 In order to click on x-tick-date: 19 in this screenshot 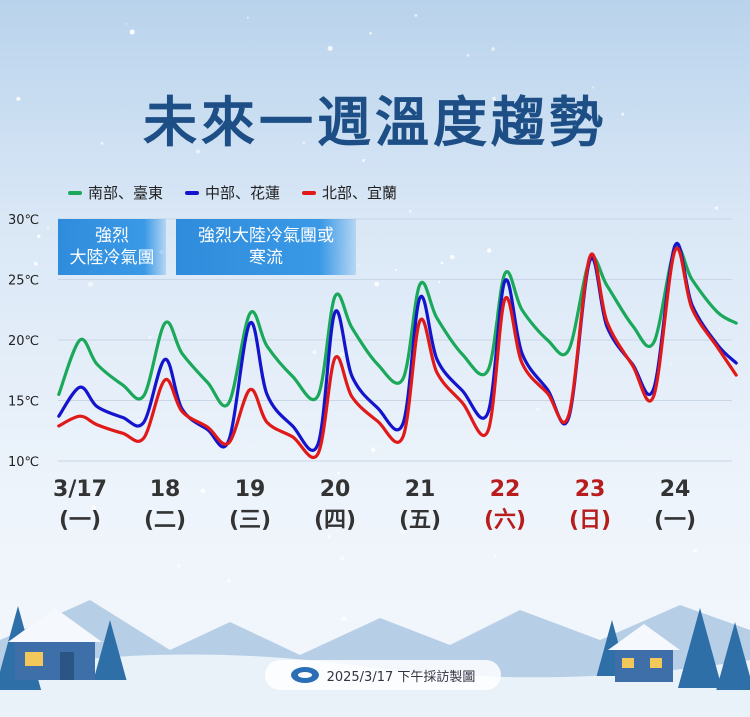, I will do `click(250, 489)`.